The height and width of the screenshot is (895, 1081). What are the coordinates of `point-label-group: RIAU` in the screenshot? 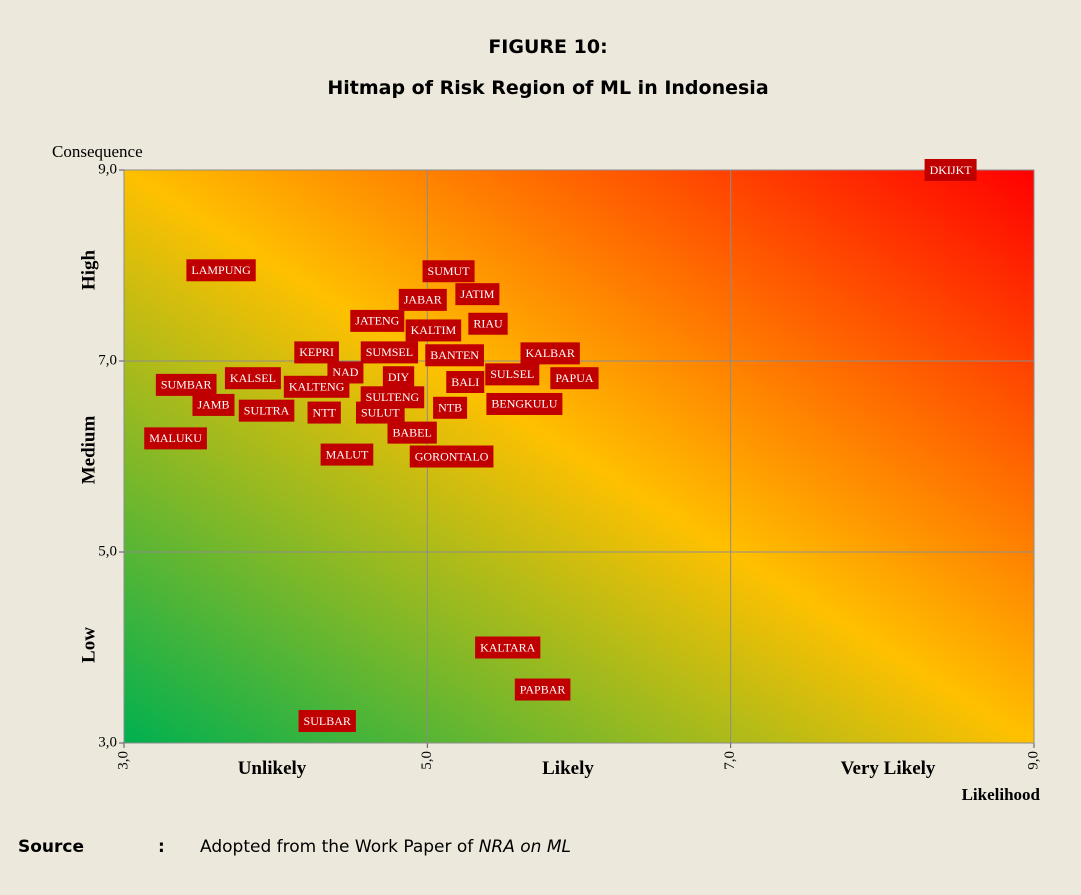 It's located at (488, 323).